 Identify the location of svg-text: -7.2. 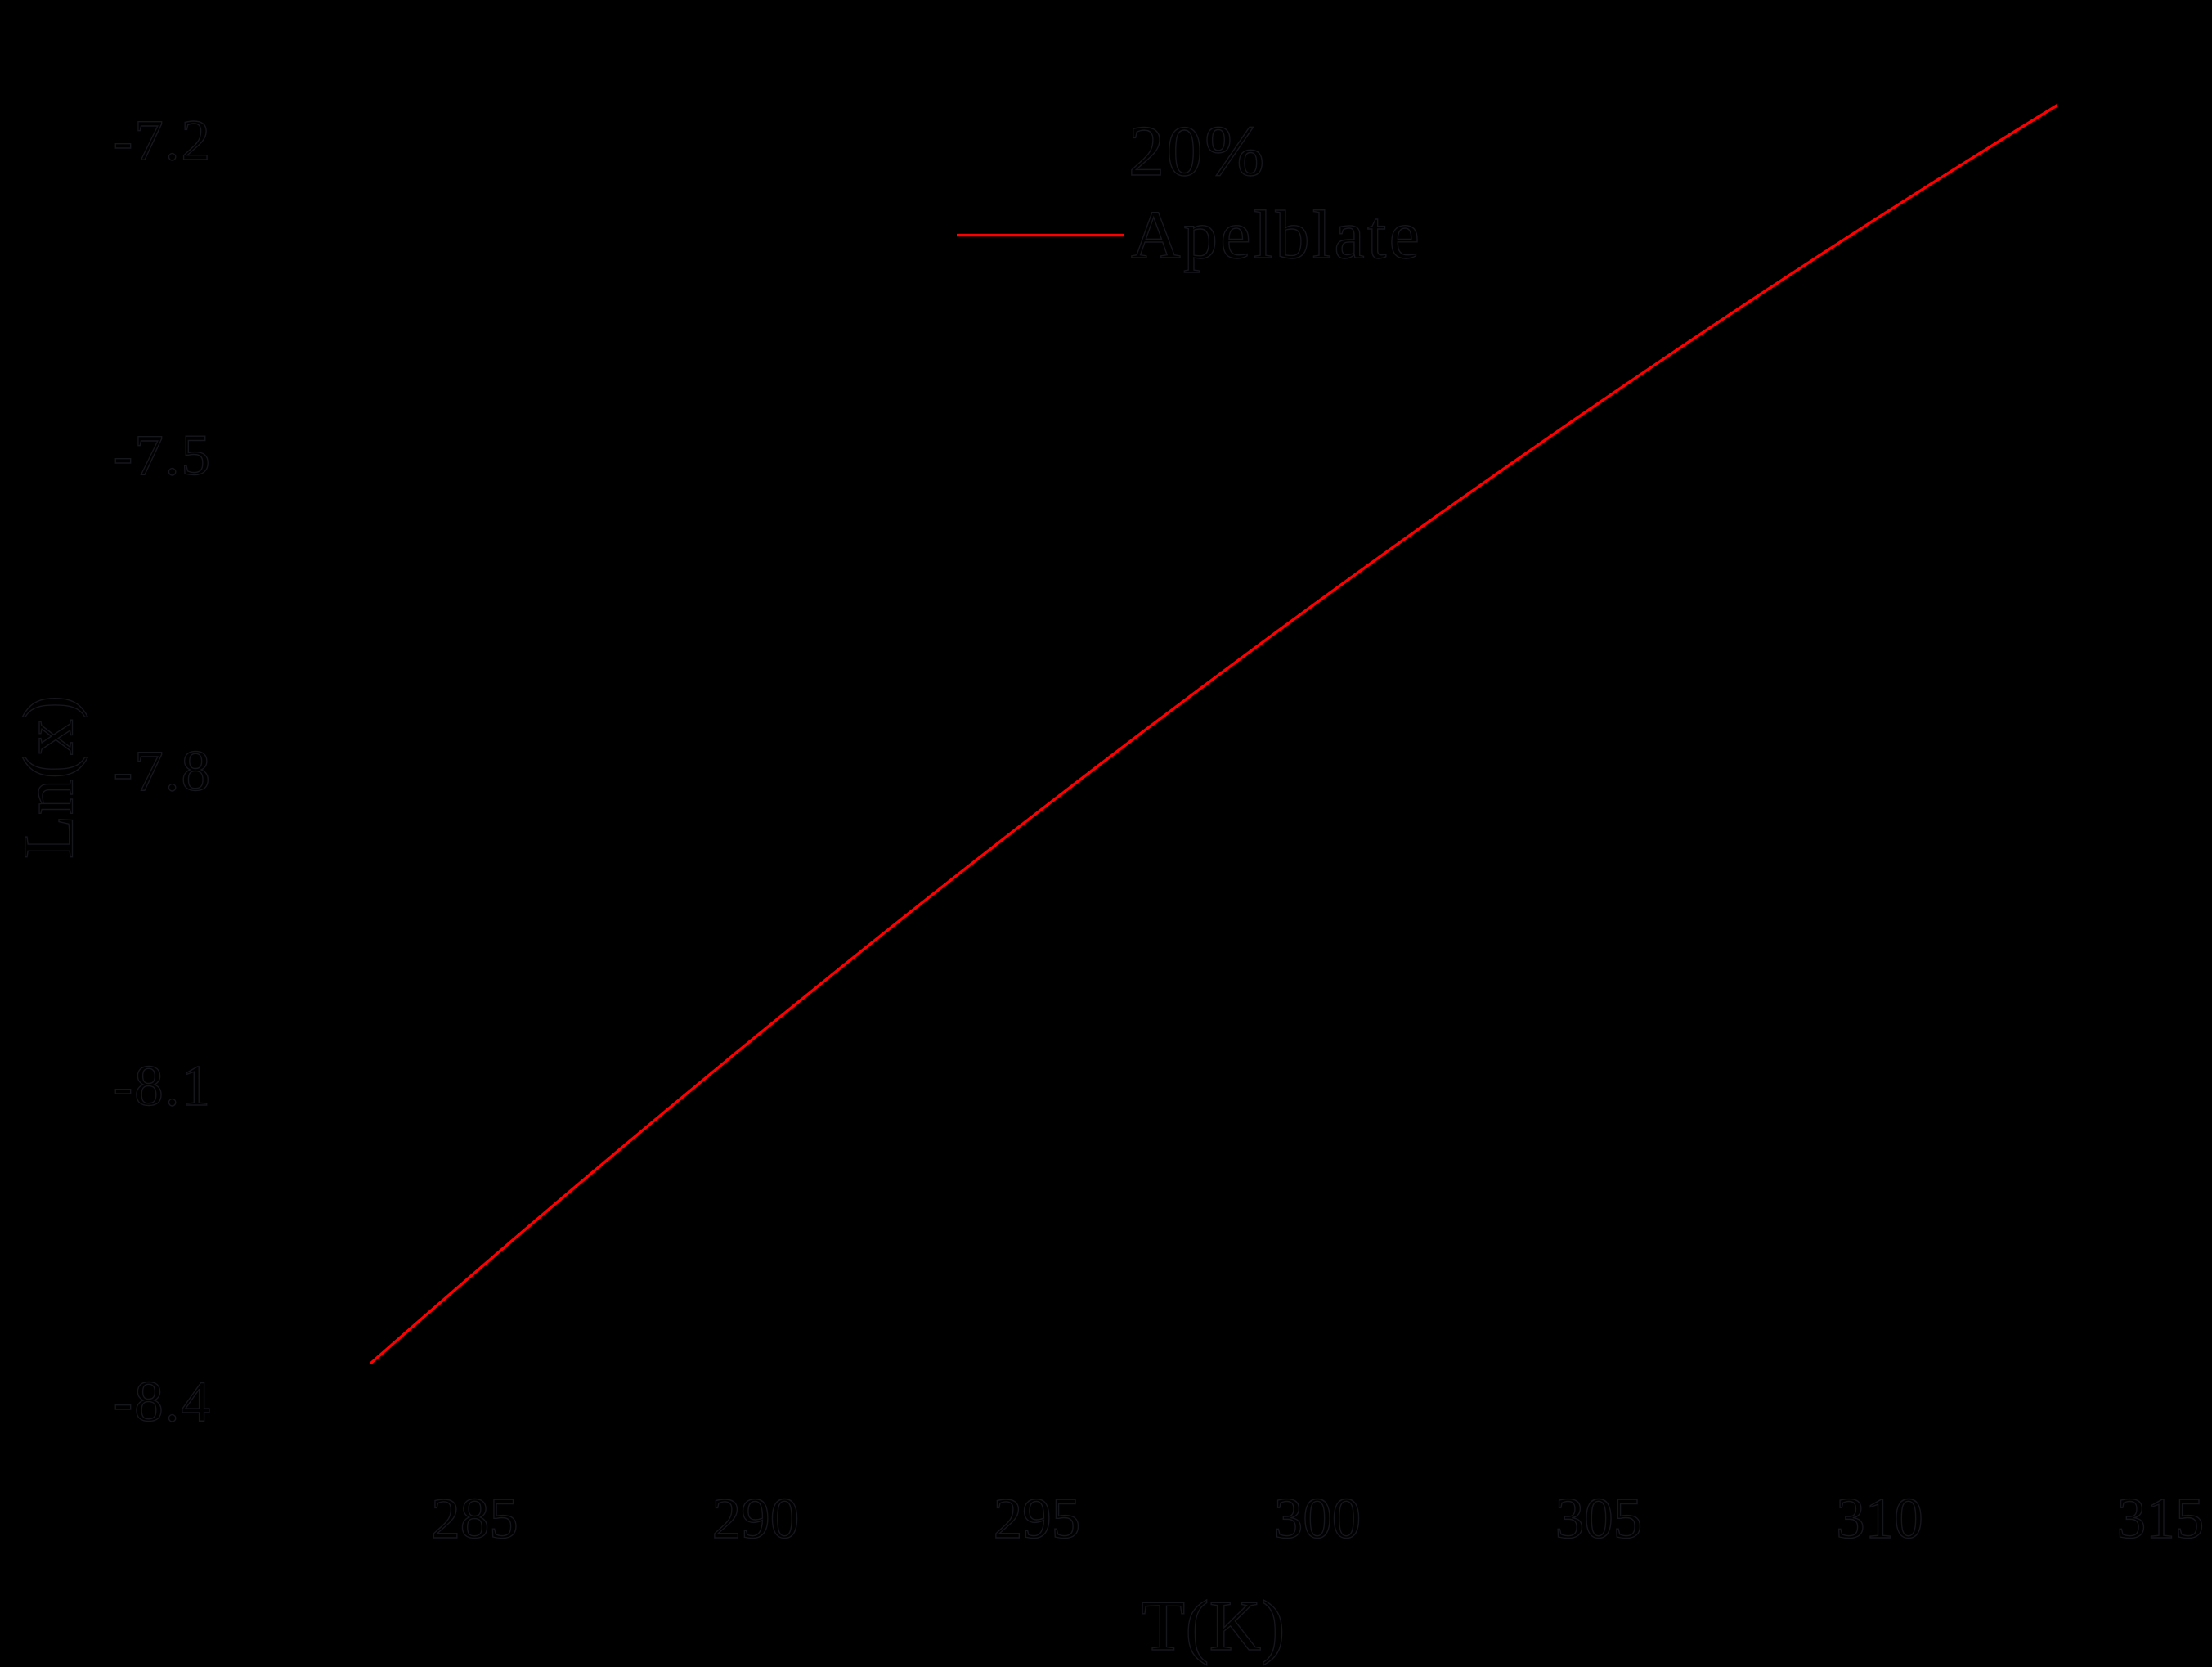
(163, 141).